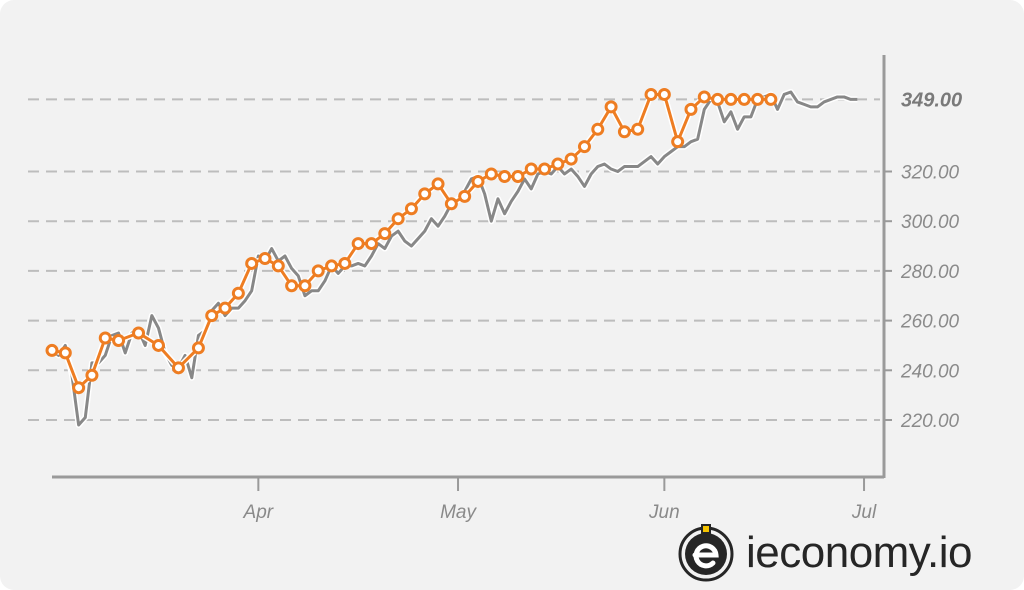  I want to click on y-tick-label: 280.00, so click(930, 272).